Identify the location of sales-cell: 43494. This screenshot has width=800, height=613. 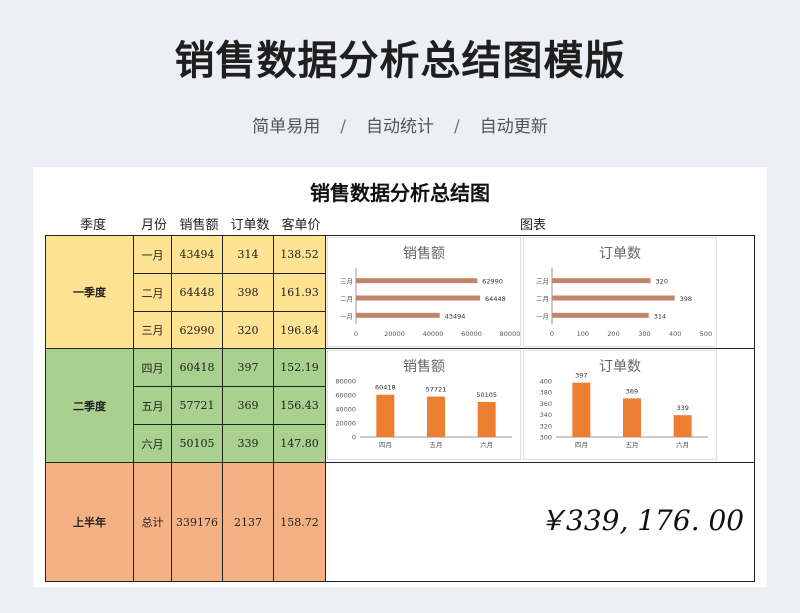
(197, 254).